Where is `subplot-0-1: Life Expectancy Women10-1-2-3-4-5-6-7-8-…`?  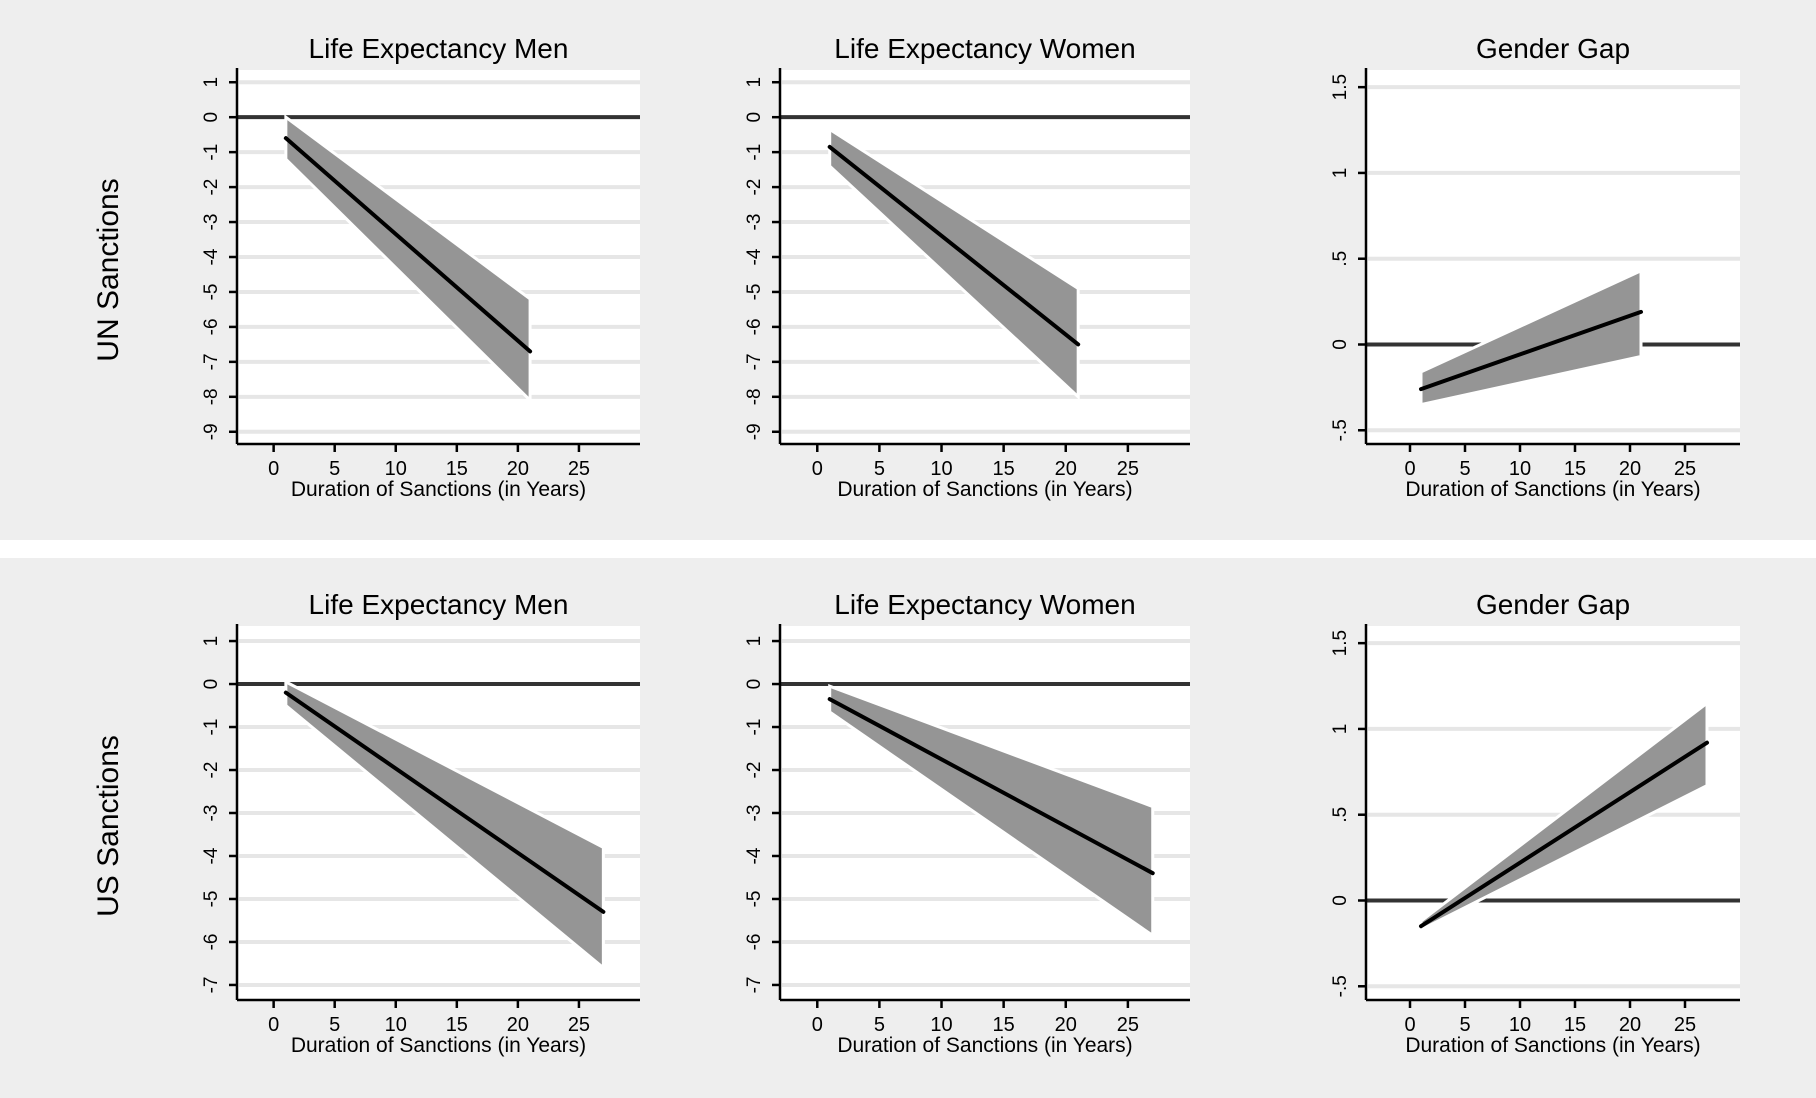 subplot-0-1: Life Expectancy Women10-1-2-3-4-5-6-7-8-… is located at coordinates (967, 267).